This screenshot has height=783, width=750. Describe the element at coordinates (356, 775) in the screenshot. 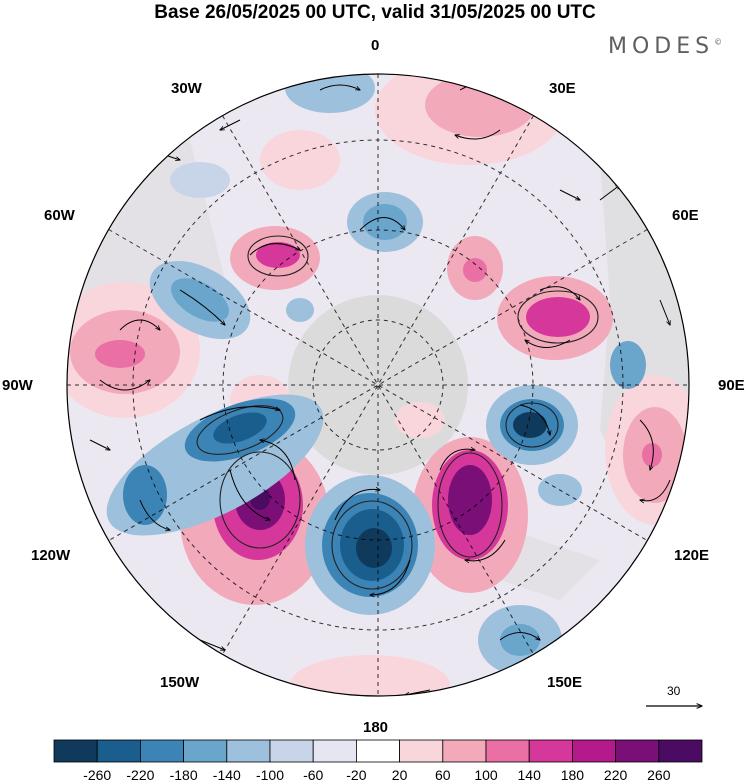

I see `colorbar-label: -20` at that location.